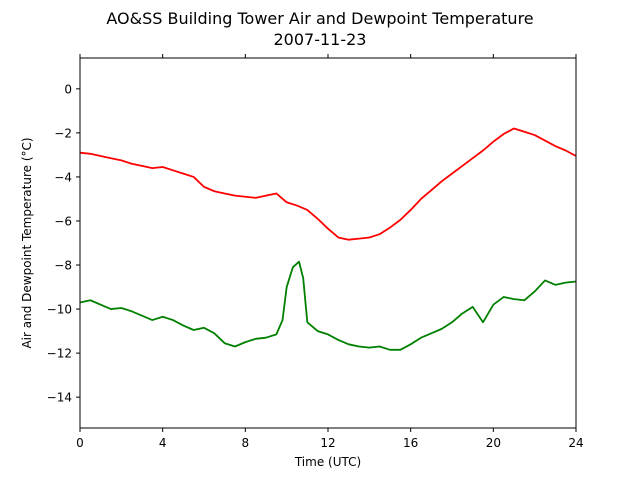 Image resolution: width=640 pixels, height=480 pixels. Describe the element at coordinates (493, 443) in the screenshot. I see `x-tick-label: 20` at that location.